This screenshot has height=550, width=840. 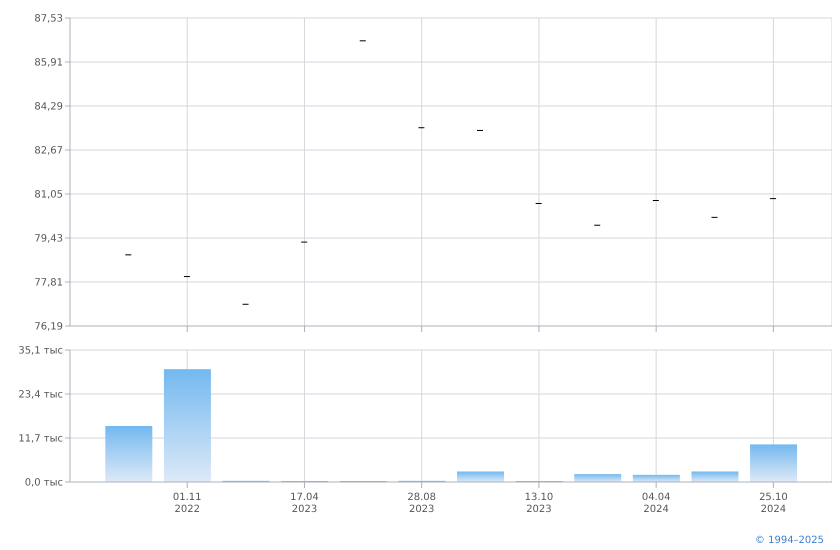 What do you see at coordinates (773, 503) in the screenshot?
I see `x-tick-label: 25.10 2024` at bounding box center [773, 503].